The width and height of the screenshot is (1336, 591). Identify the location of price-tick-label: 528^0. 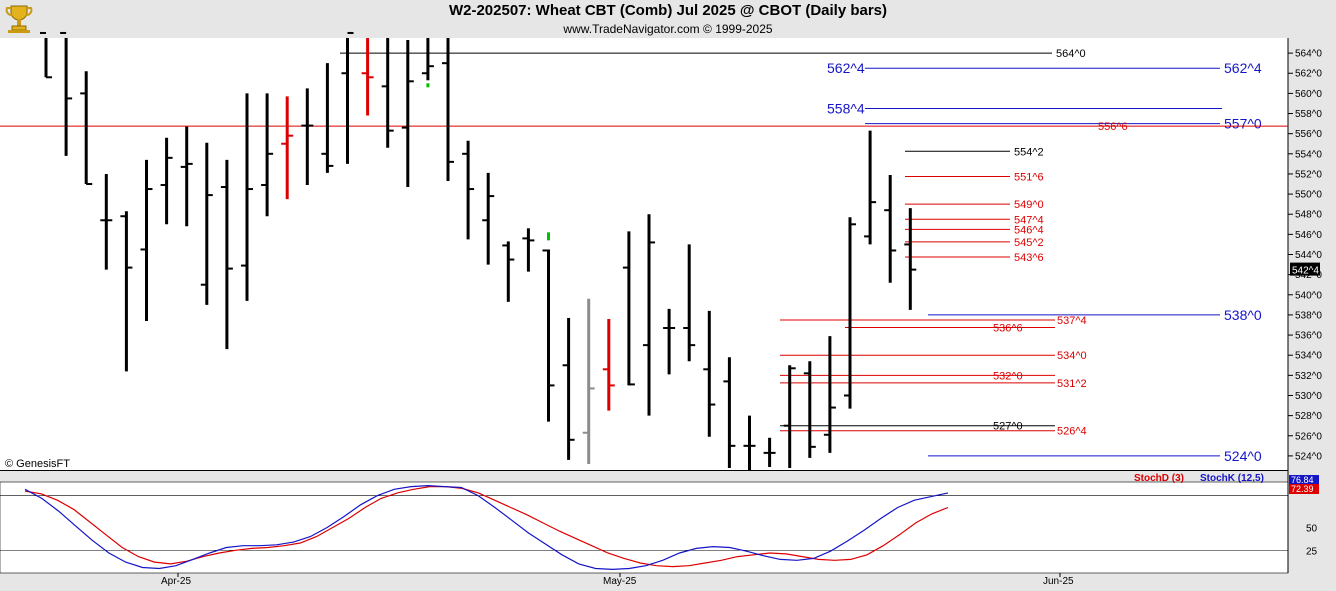
(1308, 416).